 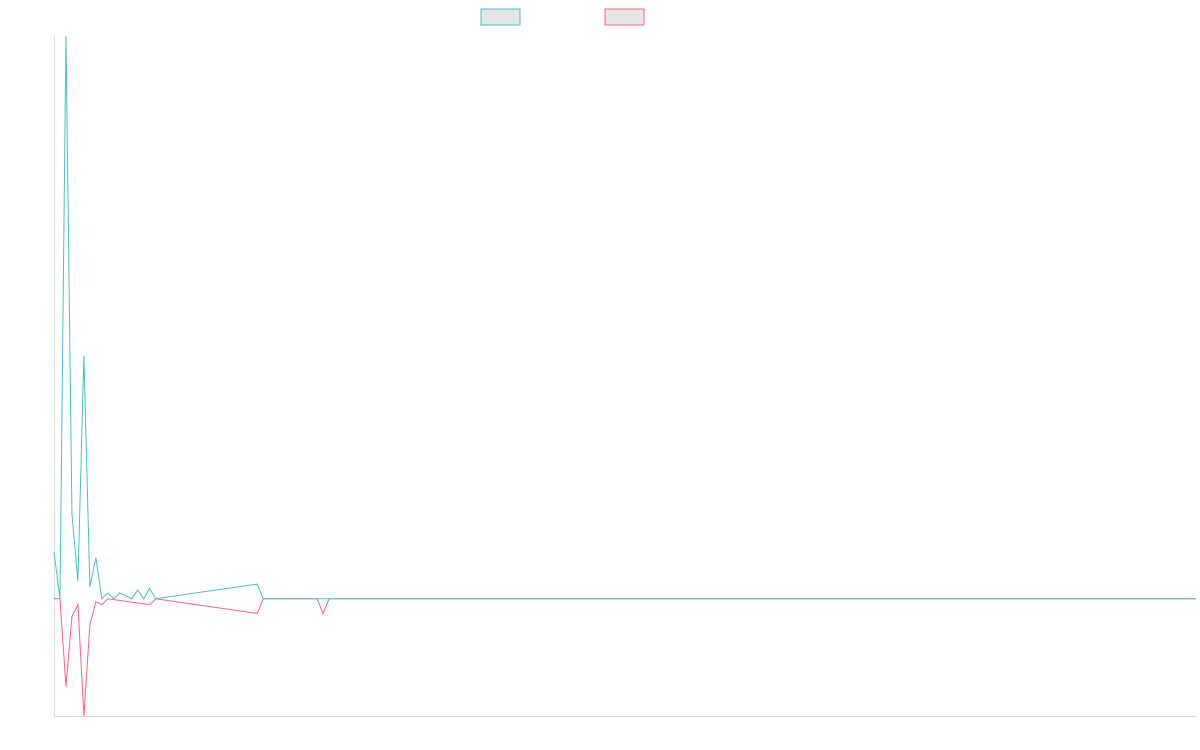 I want to click on legend, so click(x=562, y=17).